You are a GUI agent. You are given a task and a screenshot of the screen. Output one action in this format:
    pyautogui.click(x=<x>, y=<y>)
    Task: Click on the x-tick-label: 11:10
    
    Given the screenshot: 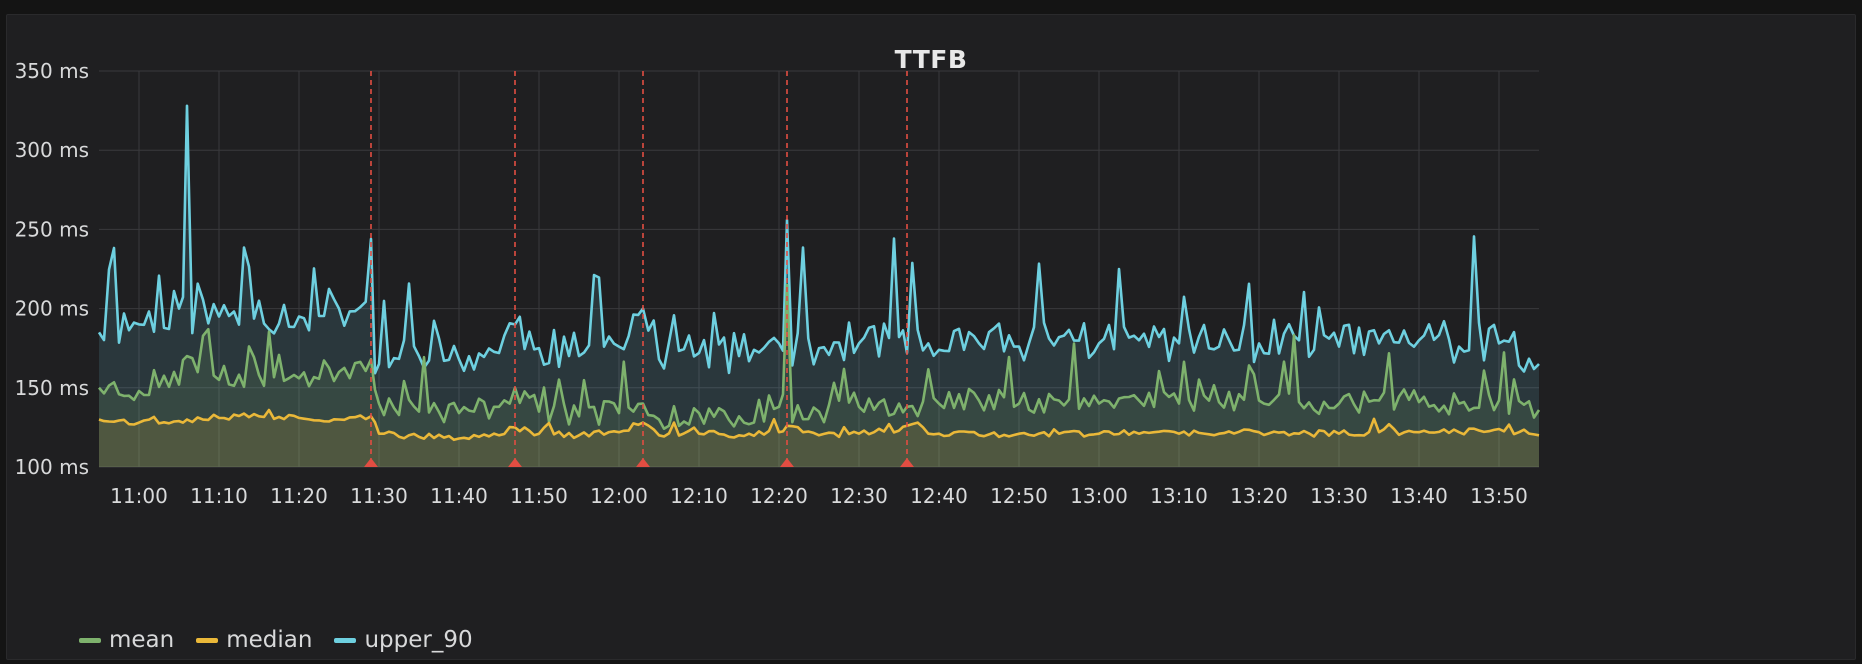 What is the action you would take?
    pyautogui.click(x=219, y=496)
    